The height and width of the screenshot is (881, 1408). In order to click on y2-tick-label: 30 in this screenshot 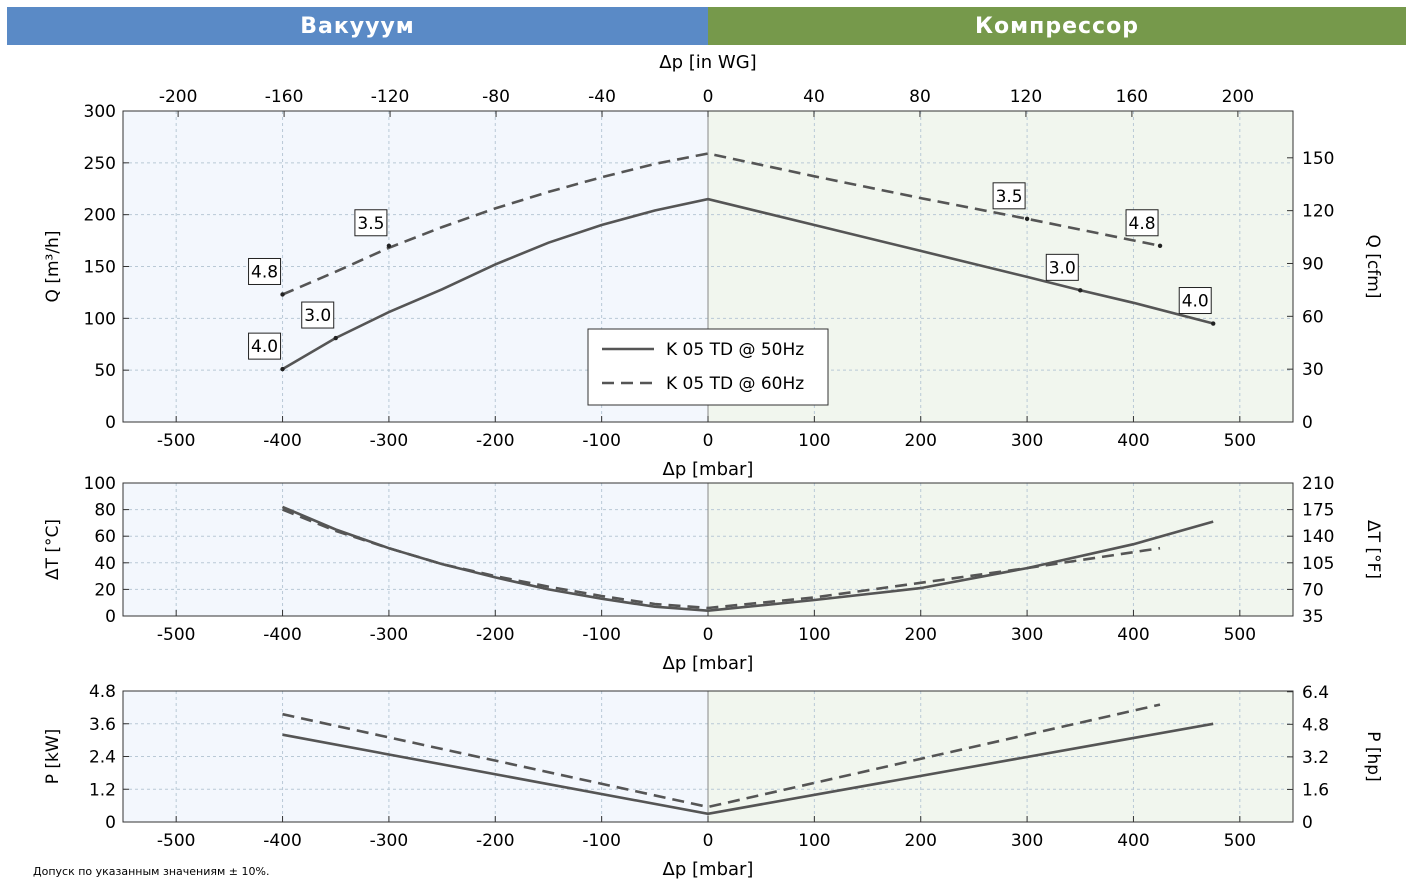, I will do `click(1313, 370)`.